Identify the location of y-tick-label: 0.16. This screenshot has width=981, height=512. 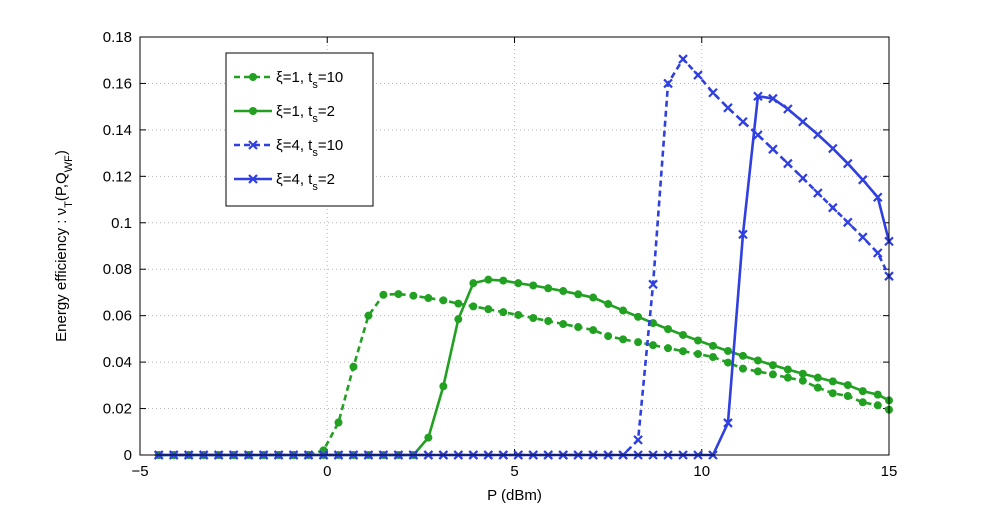
(117, 83).